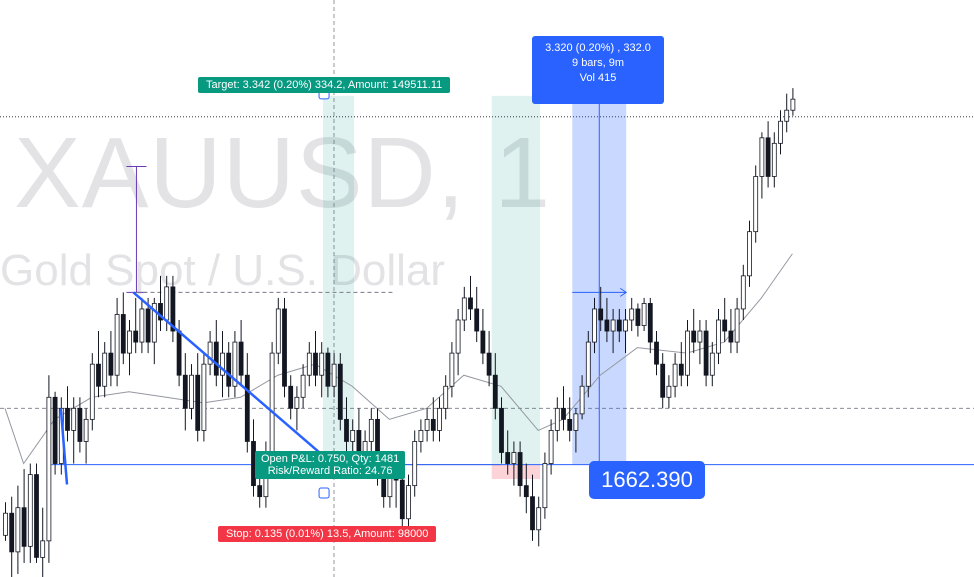 The height and width of the screenshot is (577, 974). Describe the element at coordinates (598, 70) in the screenshot. I see `measure-label: 3.320 (0.20%) , 332.0 9 bars, 9m Vol 415` at that location.